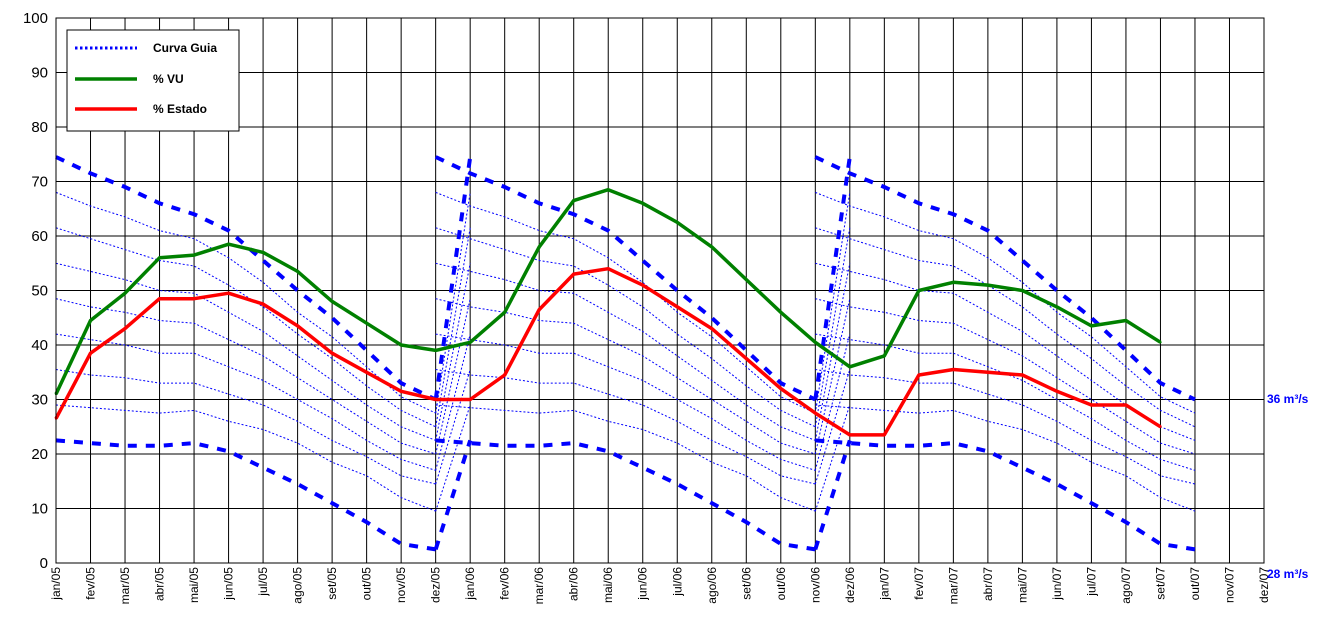 The height and width of the screenshot is (622, 1324). What do you see at coordinates (39, 509) in the screenshot?
I see `y-tick-label-10: 10` at bounding box center [39, 509].